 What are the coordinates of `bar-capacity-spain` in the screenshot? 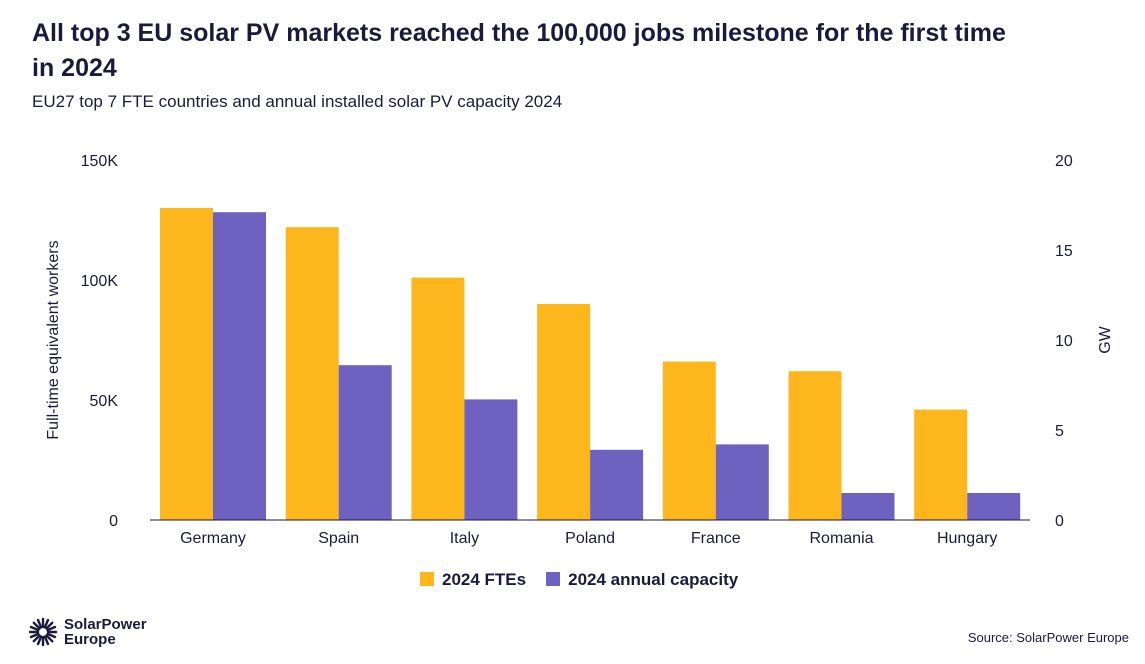 It's located at (365, 442).